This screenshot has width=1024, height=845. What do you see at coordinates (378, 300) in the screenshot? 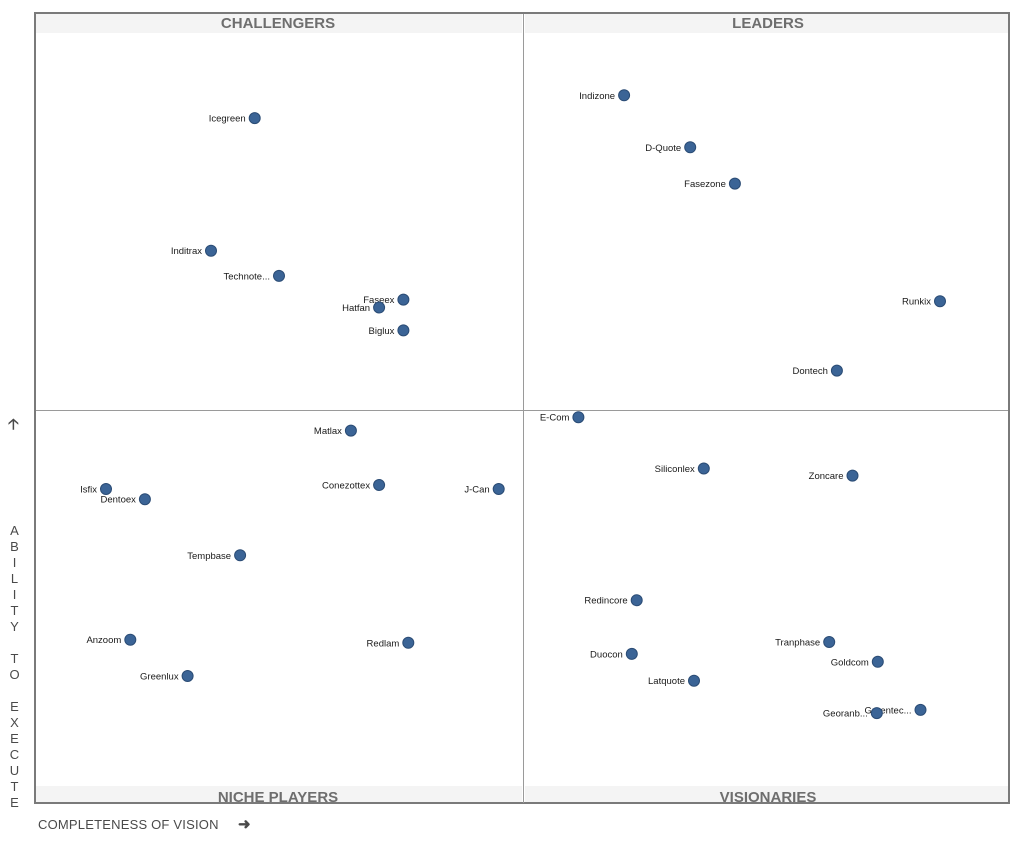
I see `data-point-label: Faseex` at bounding box center [378, 300].